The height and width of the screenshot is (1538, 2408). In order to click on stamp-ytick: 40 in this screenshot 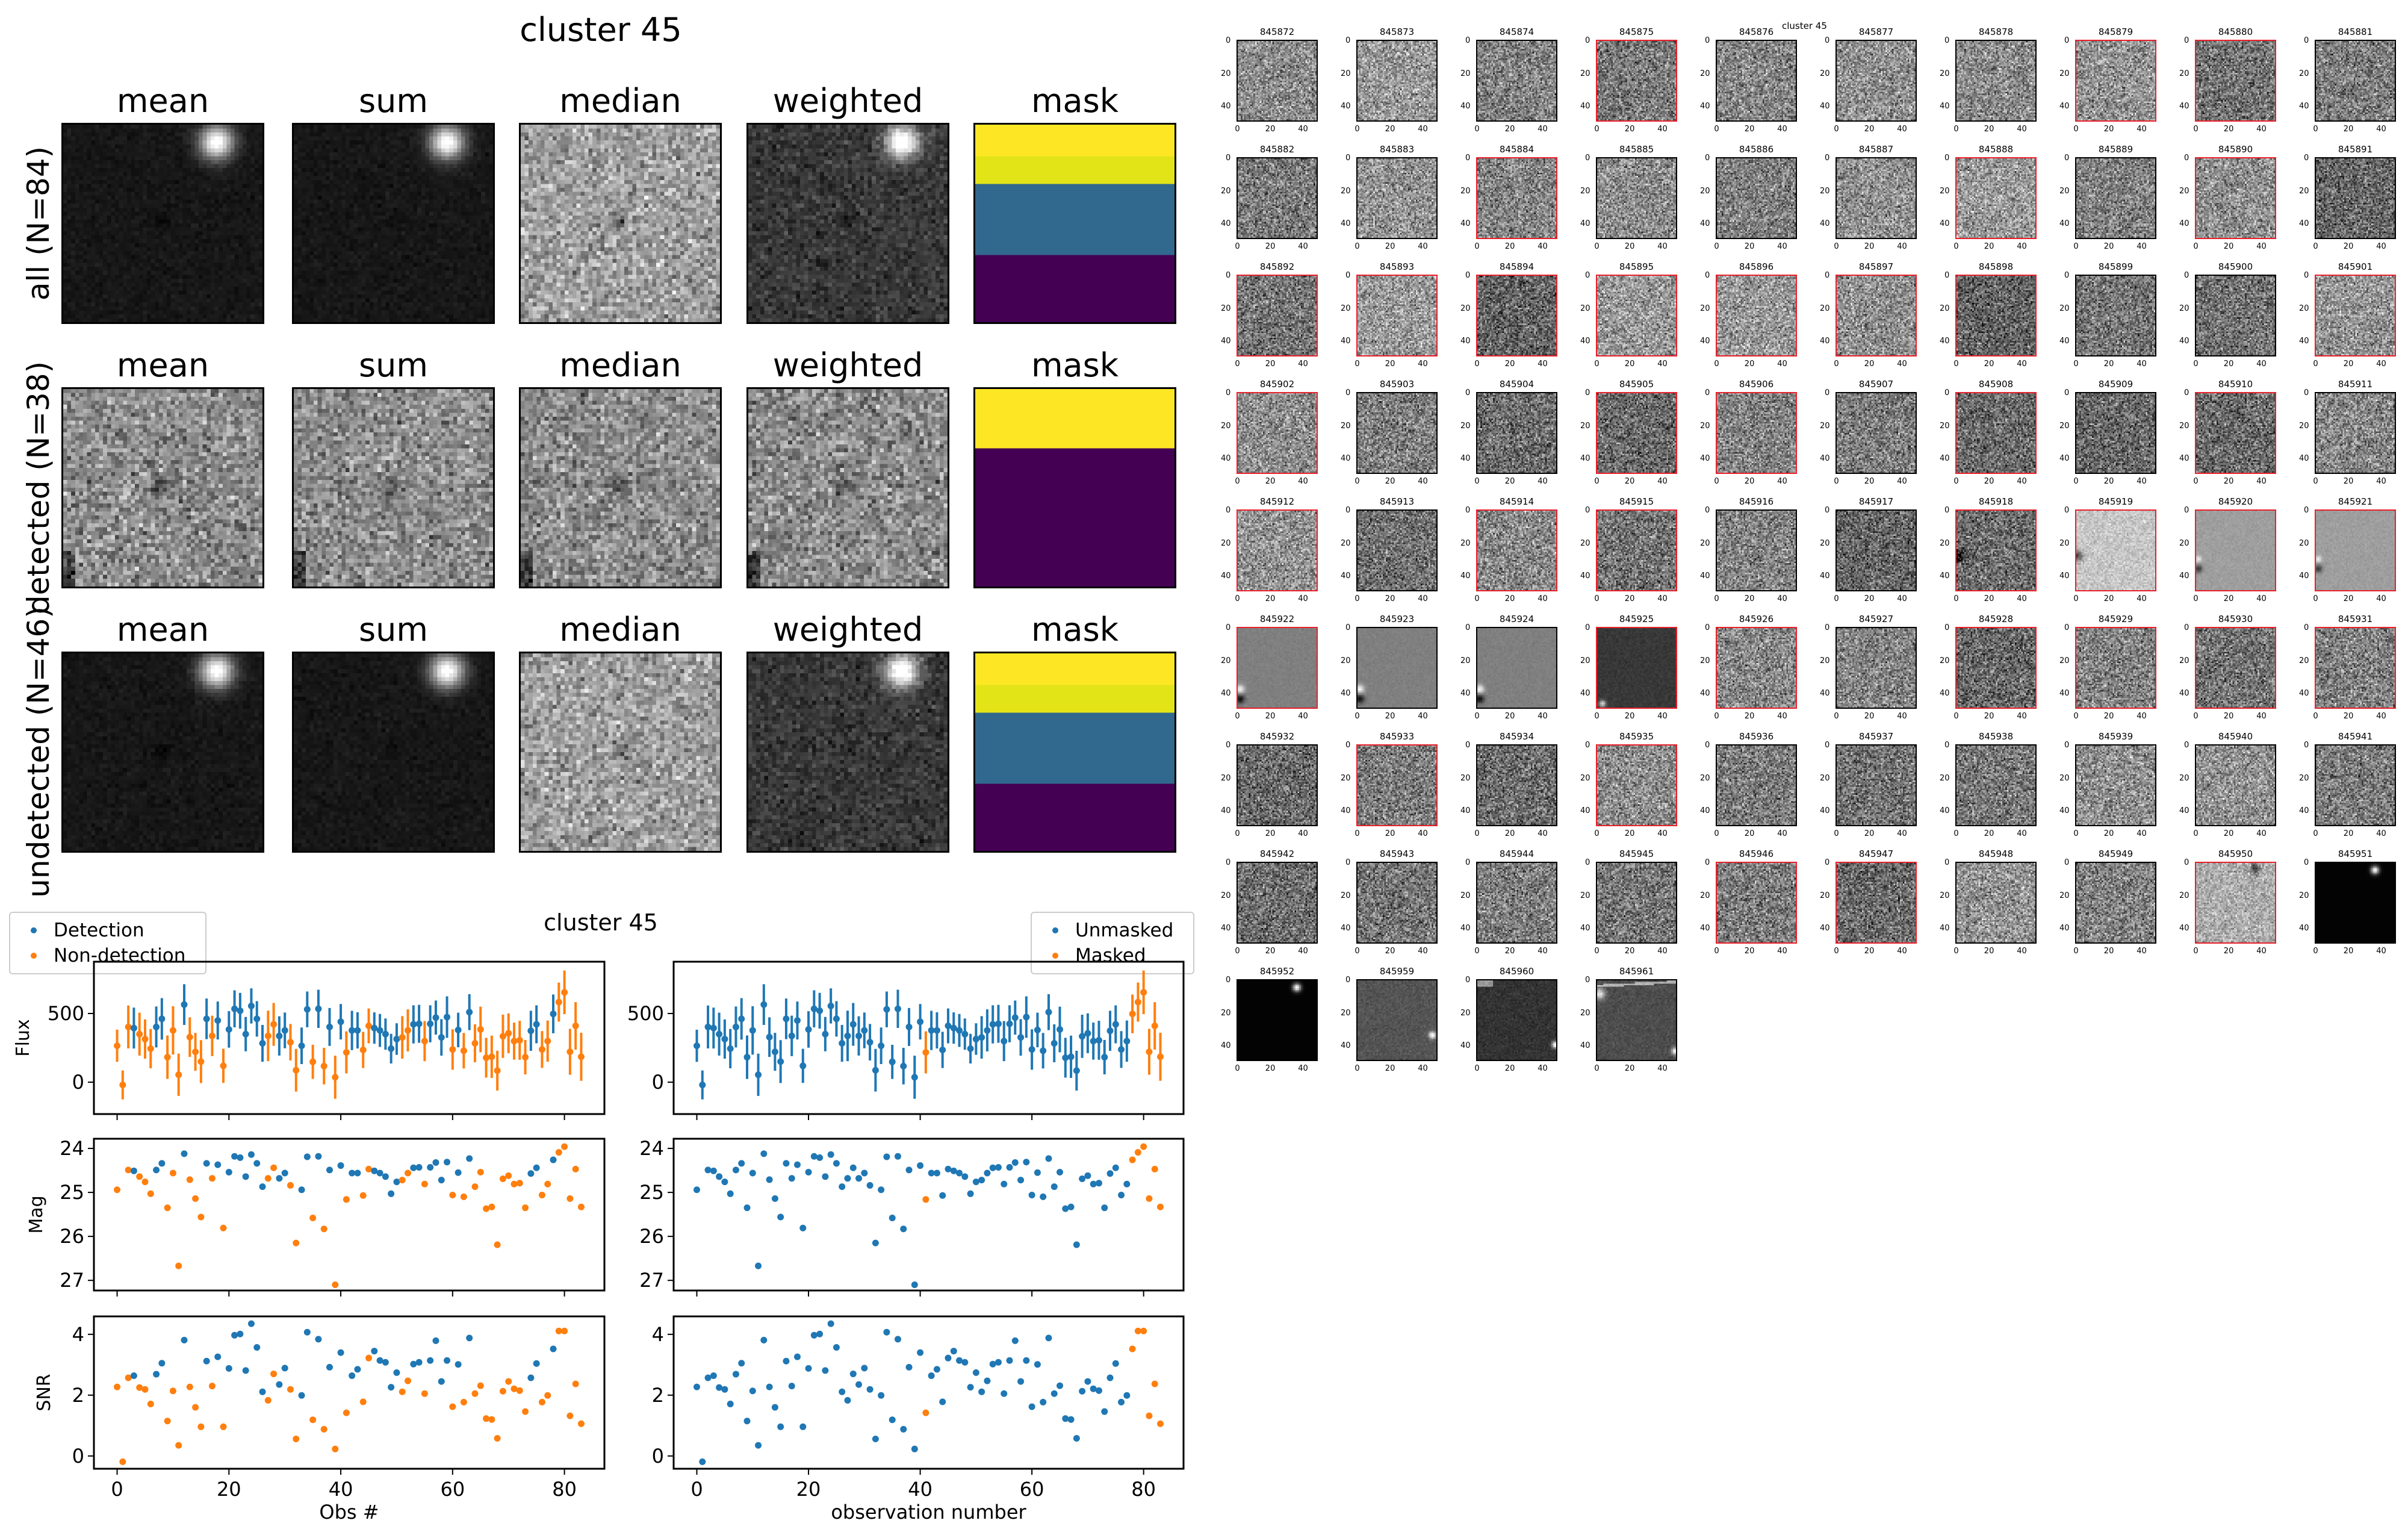, I will do `click(1945, 576)`.